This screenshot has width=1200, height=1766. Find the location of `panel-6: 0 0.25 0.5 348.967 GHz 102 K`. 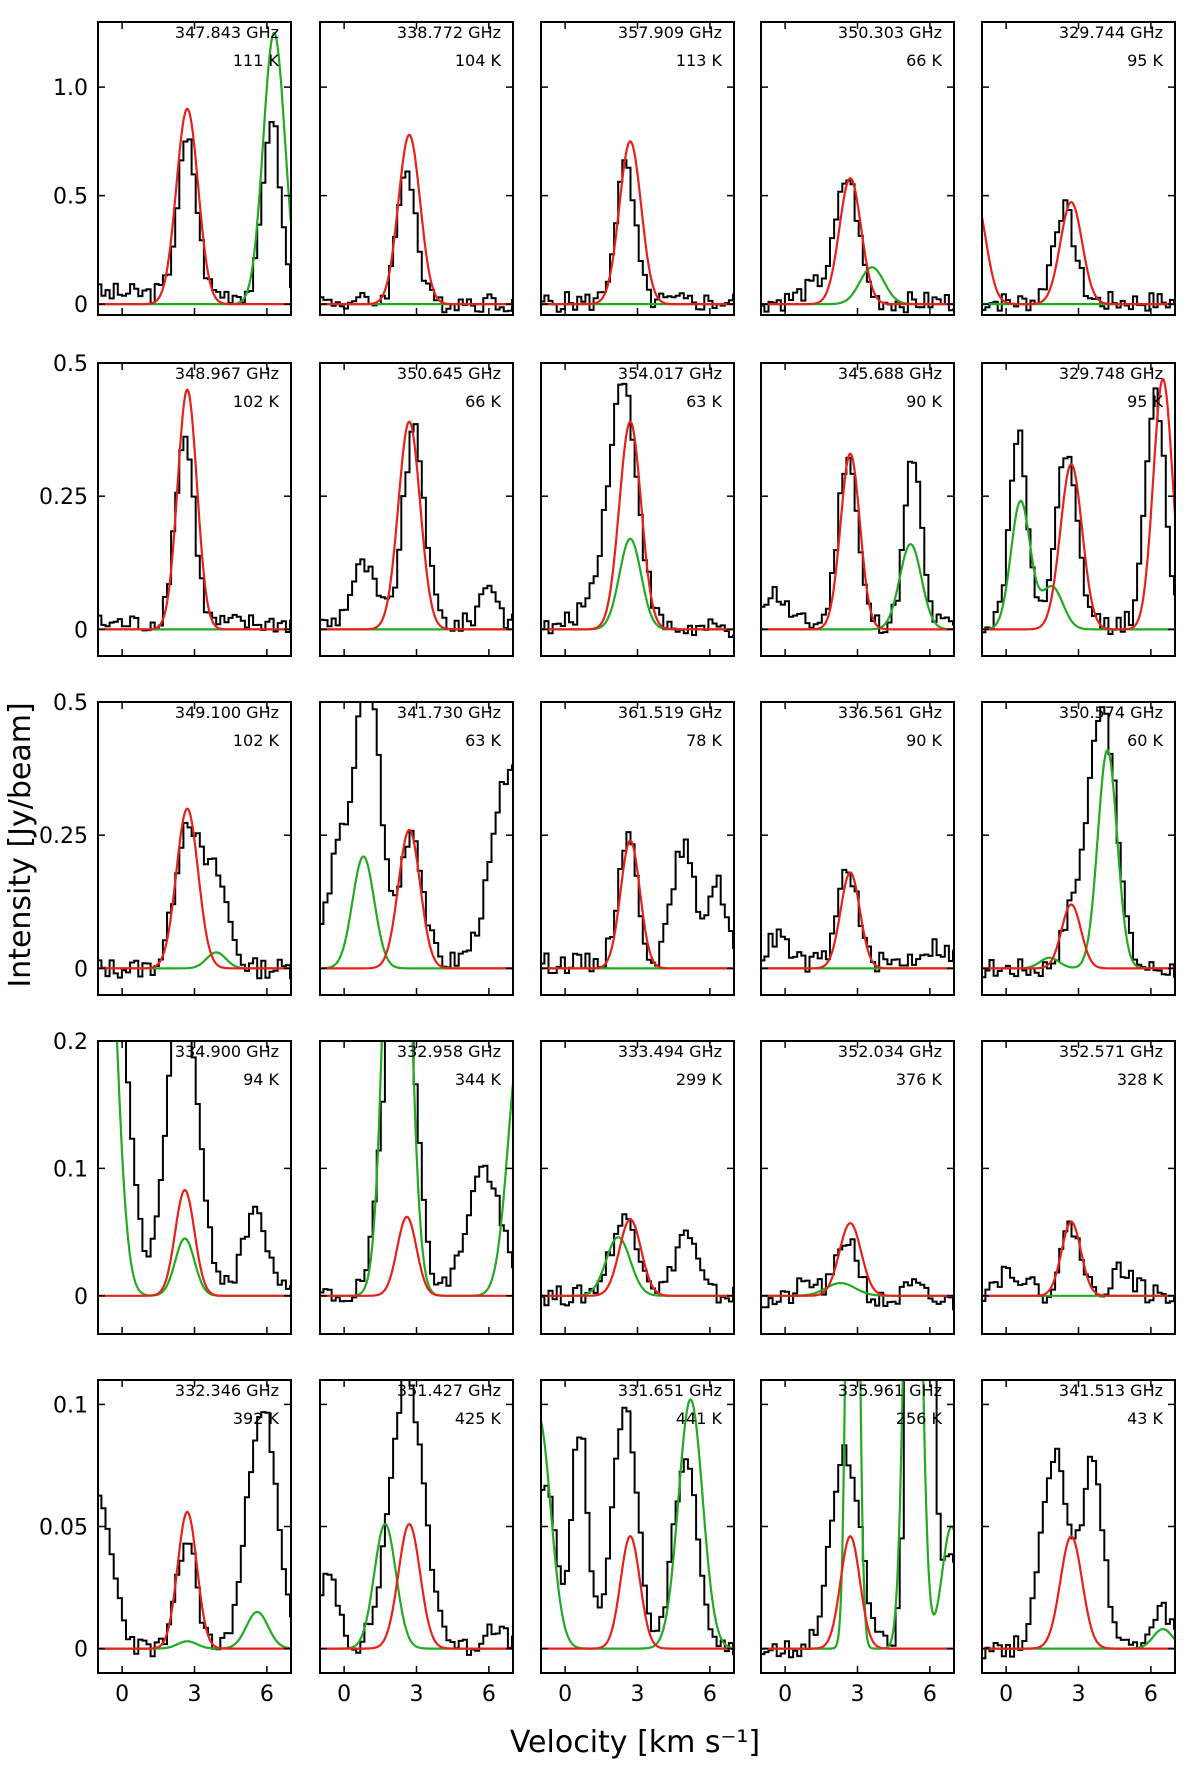

panel-6: 0 0.25 0.5 348.967 GHz 102 K is located at coordinates (165, 504).